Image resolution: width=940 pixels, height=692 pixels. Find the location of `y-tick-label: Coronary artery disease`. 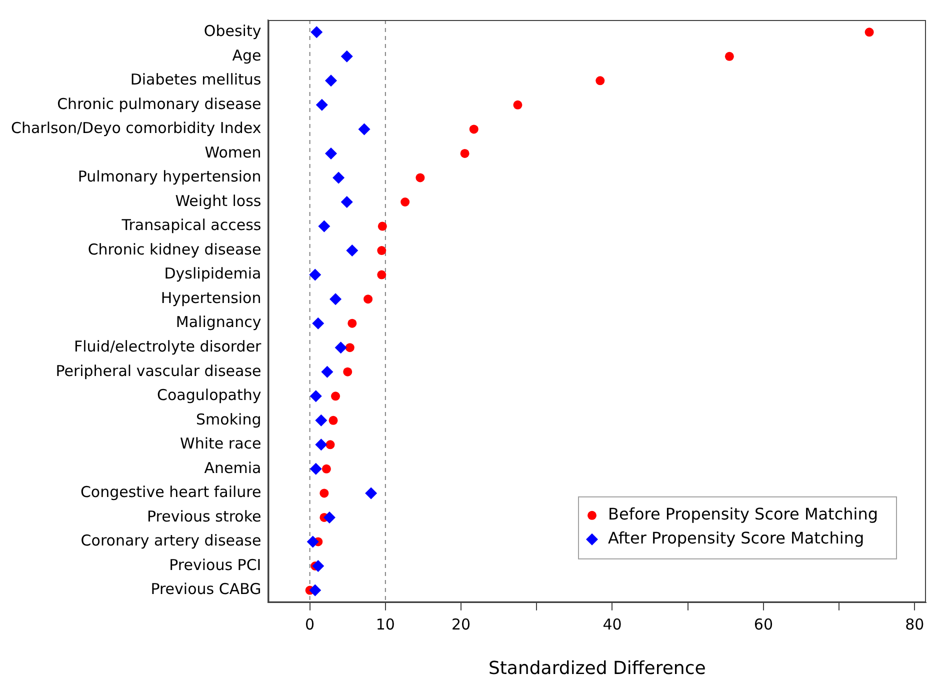

y-tick-label: Coronary artery disease is located at coordinates (171, 541).